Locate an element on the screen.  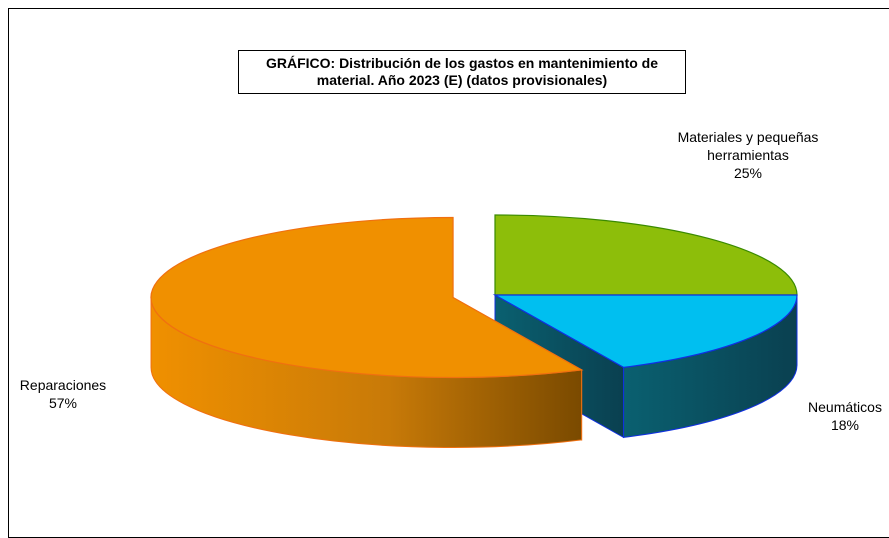
slice-label: Neumáticos 18% is located at coordinates (839, 416).